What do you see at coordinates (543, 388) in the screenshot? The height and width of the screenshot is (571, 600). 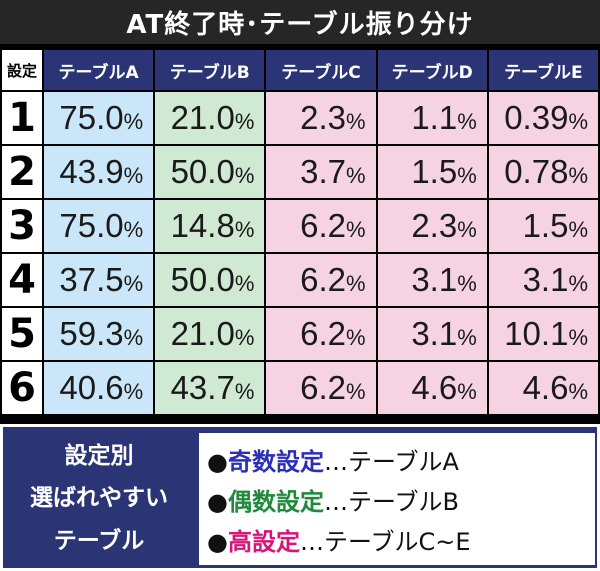 I see `cell-table-e: 4.6%` at bounding box center [543, 388].